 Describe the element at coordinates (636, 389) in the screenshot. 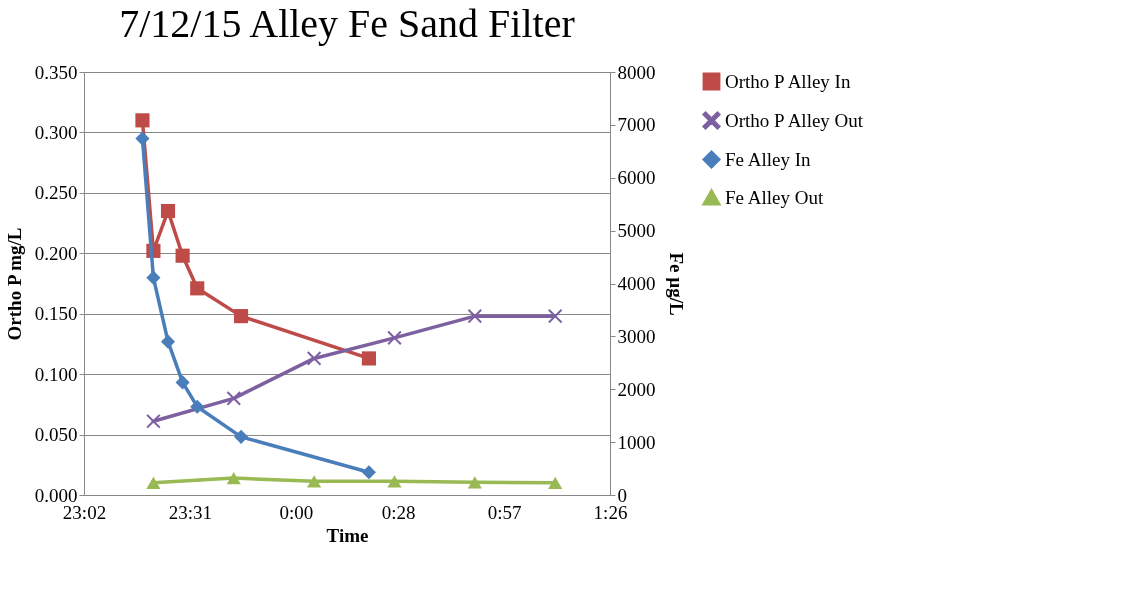

I see `y2-tick-label: 2000` at that location.